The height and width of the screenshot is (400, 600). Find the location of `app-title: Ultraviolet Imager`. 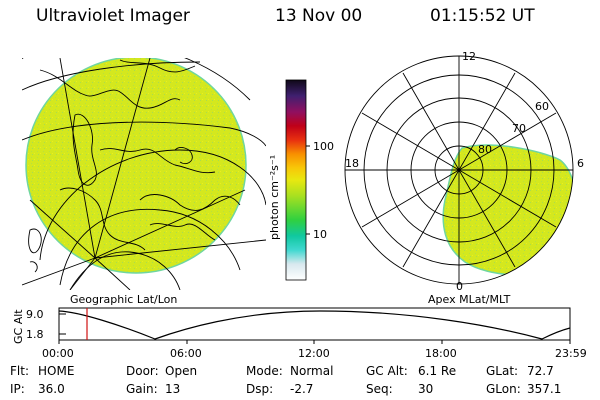

app-title: Ultraviolet Imager is located at coordinates (113, 16).